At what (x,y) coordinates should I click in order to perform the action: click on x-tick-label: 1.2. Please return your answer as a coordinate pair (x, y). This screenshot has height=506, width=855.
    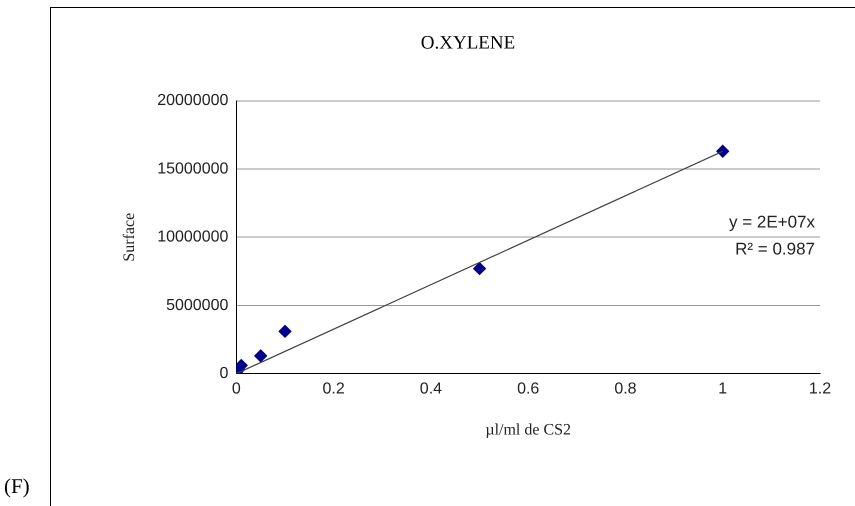
    Looking at the image, I should click on (820, 389).